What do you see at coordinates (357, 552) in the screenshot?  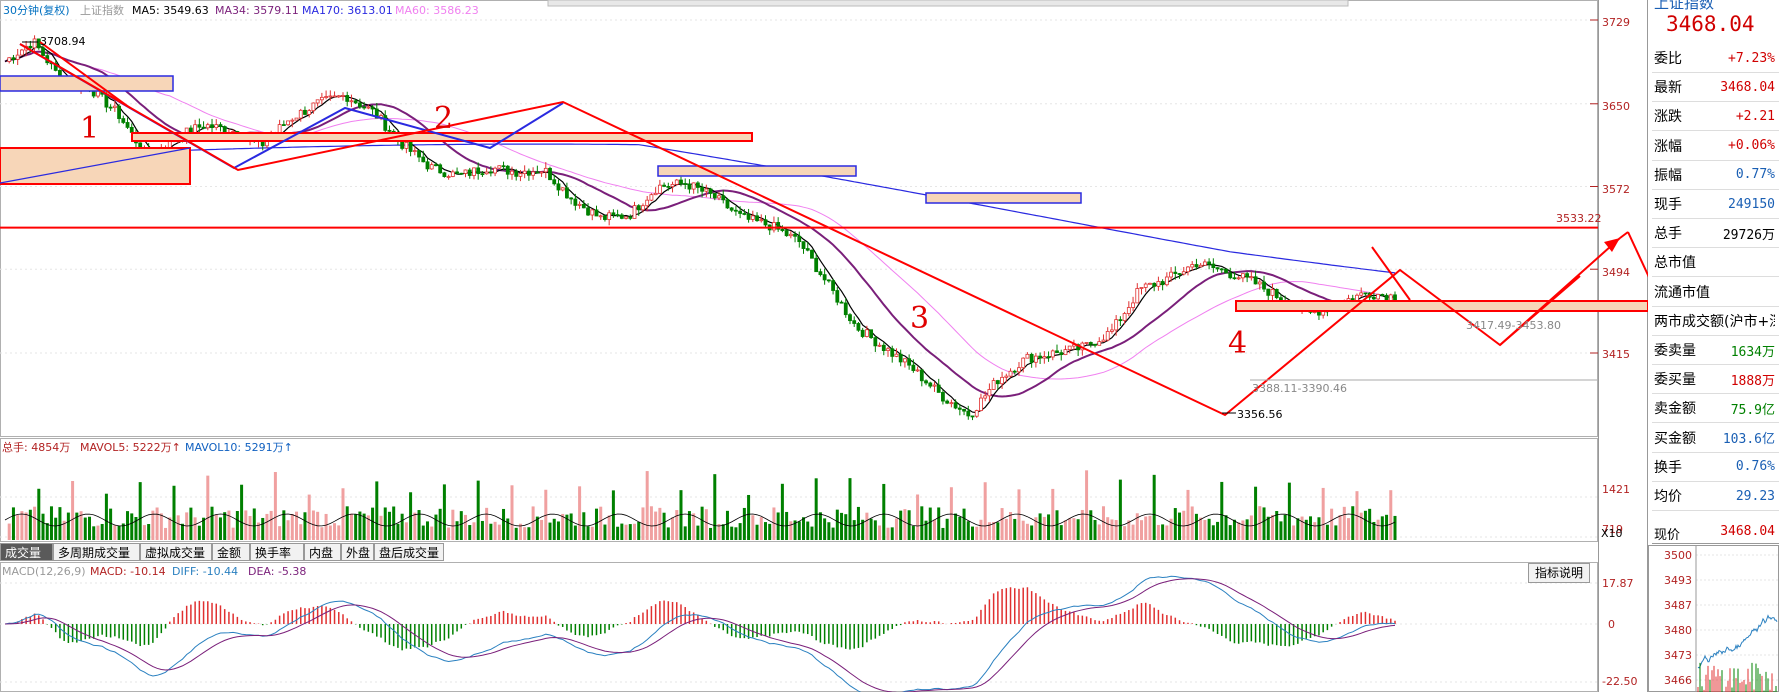 I see `tab-6: 外盘` at bounding box center [357, 552].